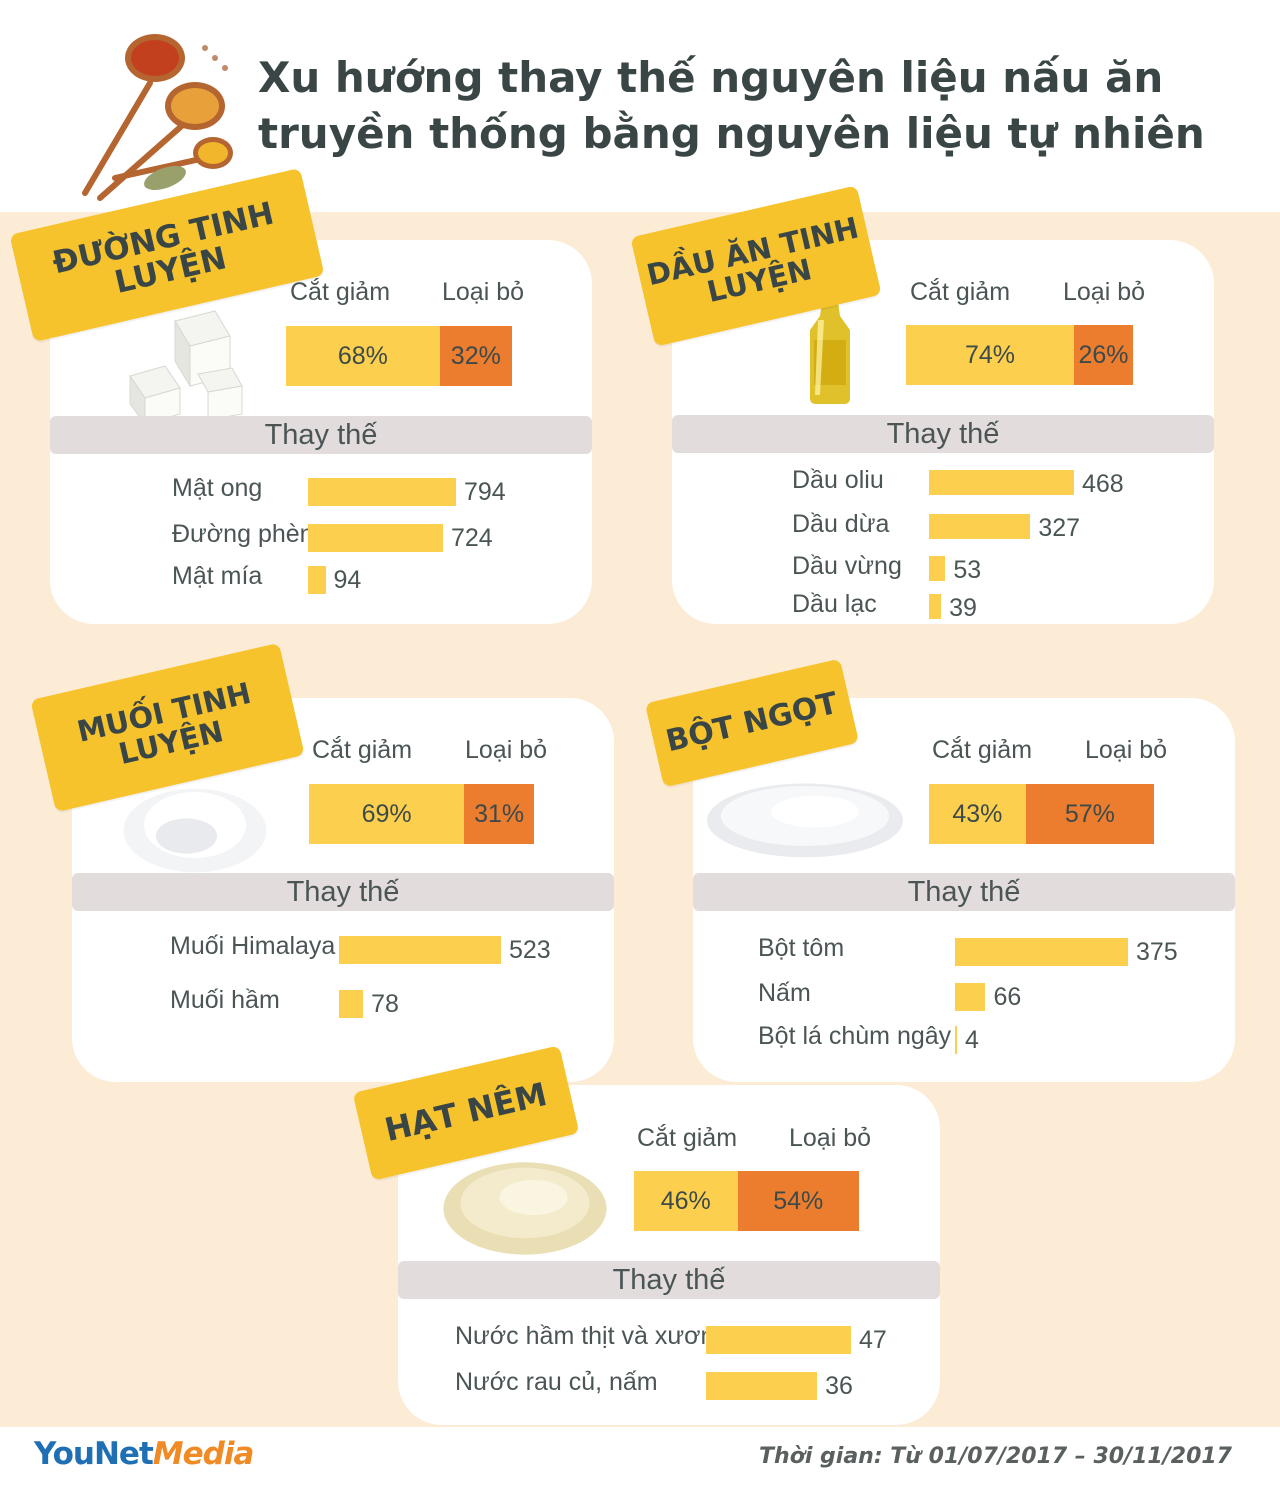  I want to click on cut-remove-split-bar: 69% 31%, so click(421, 814).